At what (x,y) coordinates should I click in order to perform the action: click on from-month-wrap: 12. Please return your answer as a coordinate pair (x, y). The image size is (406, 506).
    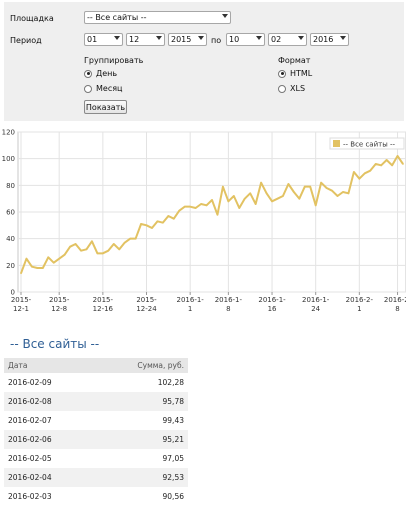
    Looking at the image, I should click on (145, 39).